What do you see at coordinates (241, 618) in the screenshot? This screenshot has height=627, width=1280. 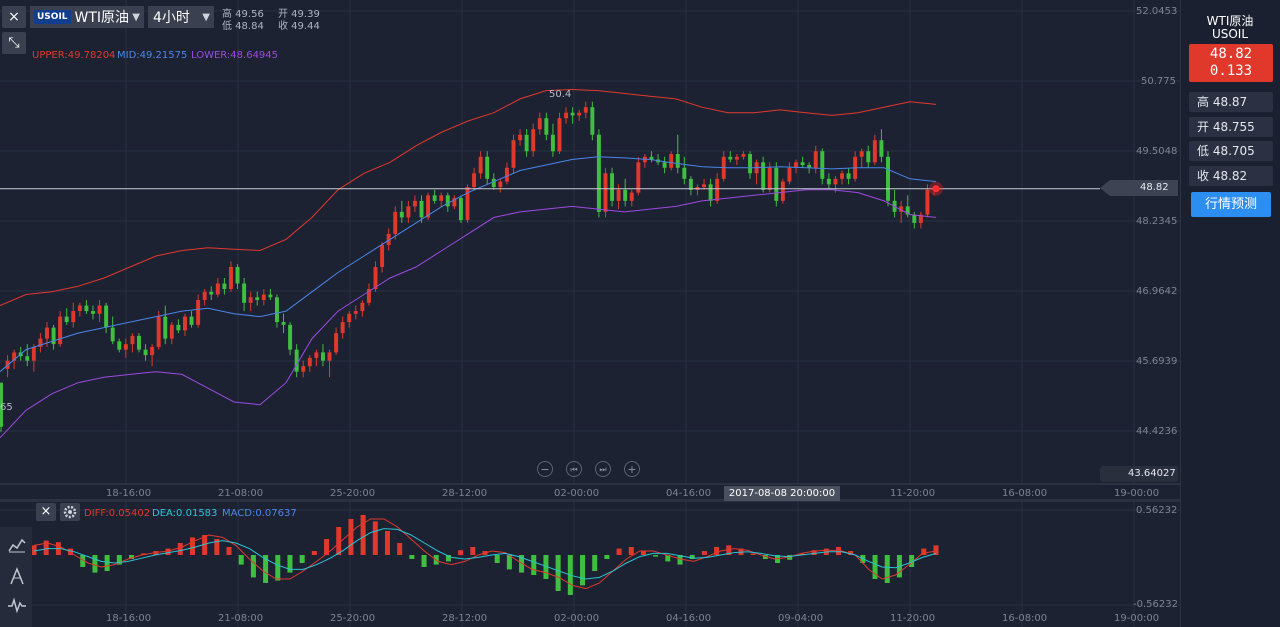 I see `macd-time-tick: 21-08:00` at bounding box center [241, 618].